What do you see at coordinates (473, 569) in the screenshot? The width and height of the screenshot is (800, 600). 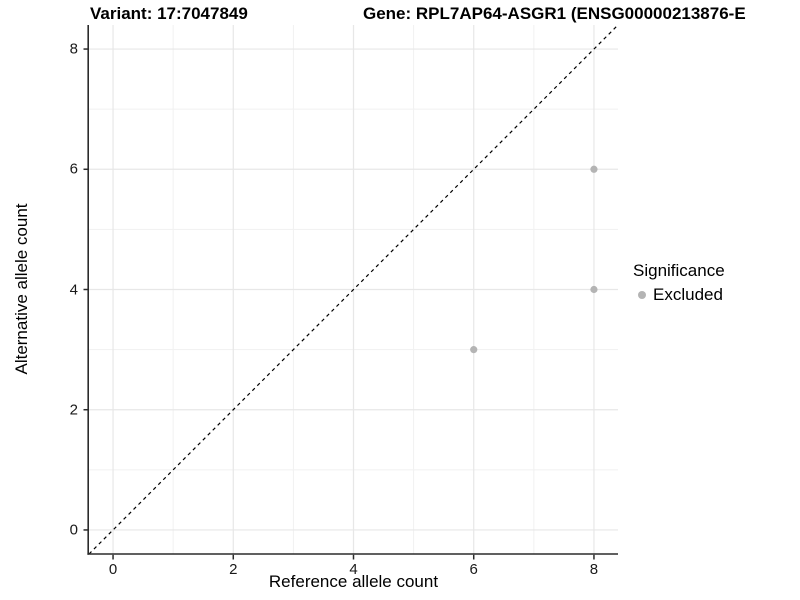 I see `x-tick-label: 6` at bounding box center [473, 569].